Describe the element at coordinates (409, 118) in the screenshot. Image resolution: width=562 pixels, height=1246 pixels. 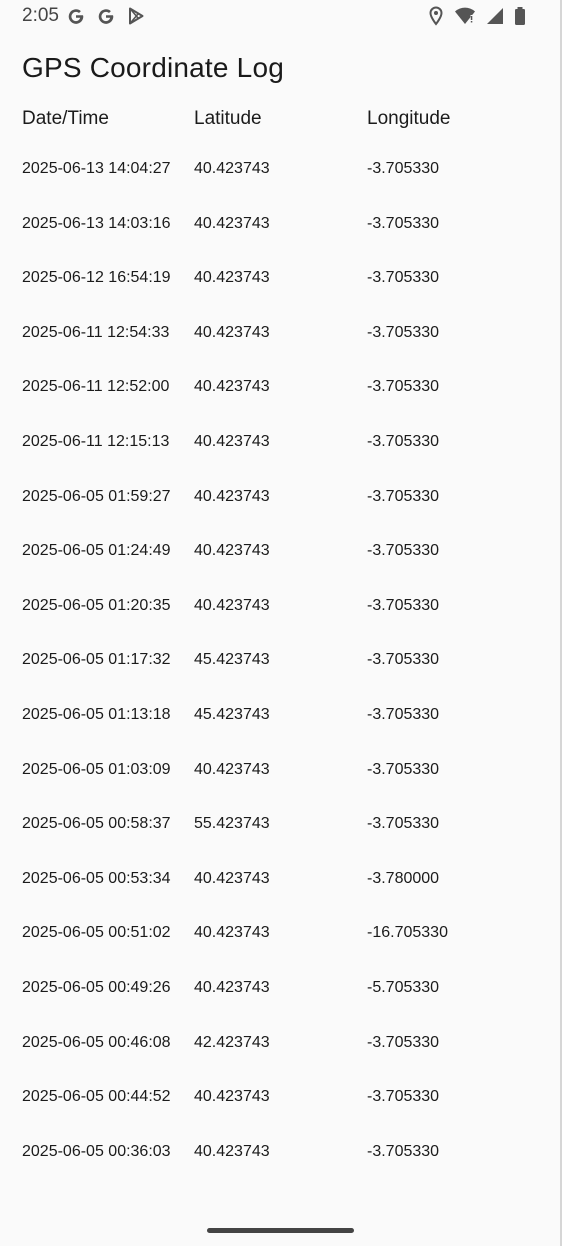
I see `column-header-longitude: Longitude` at that location.